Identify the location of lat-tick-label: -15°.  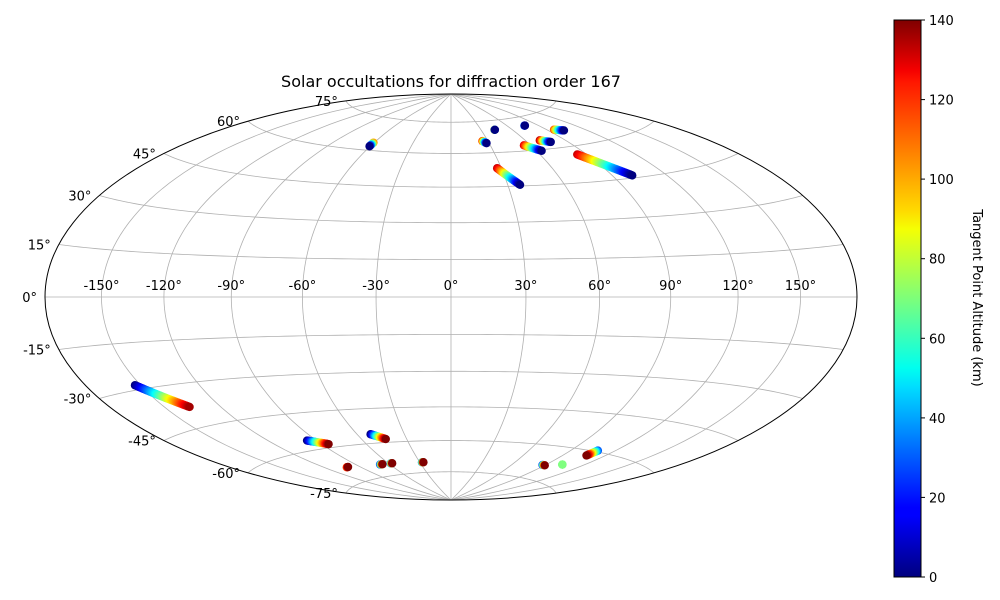
(37, 351).